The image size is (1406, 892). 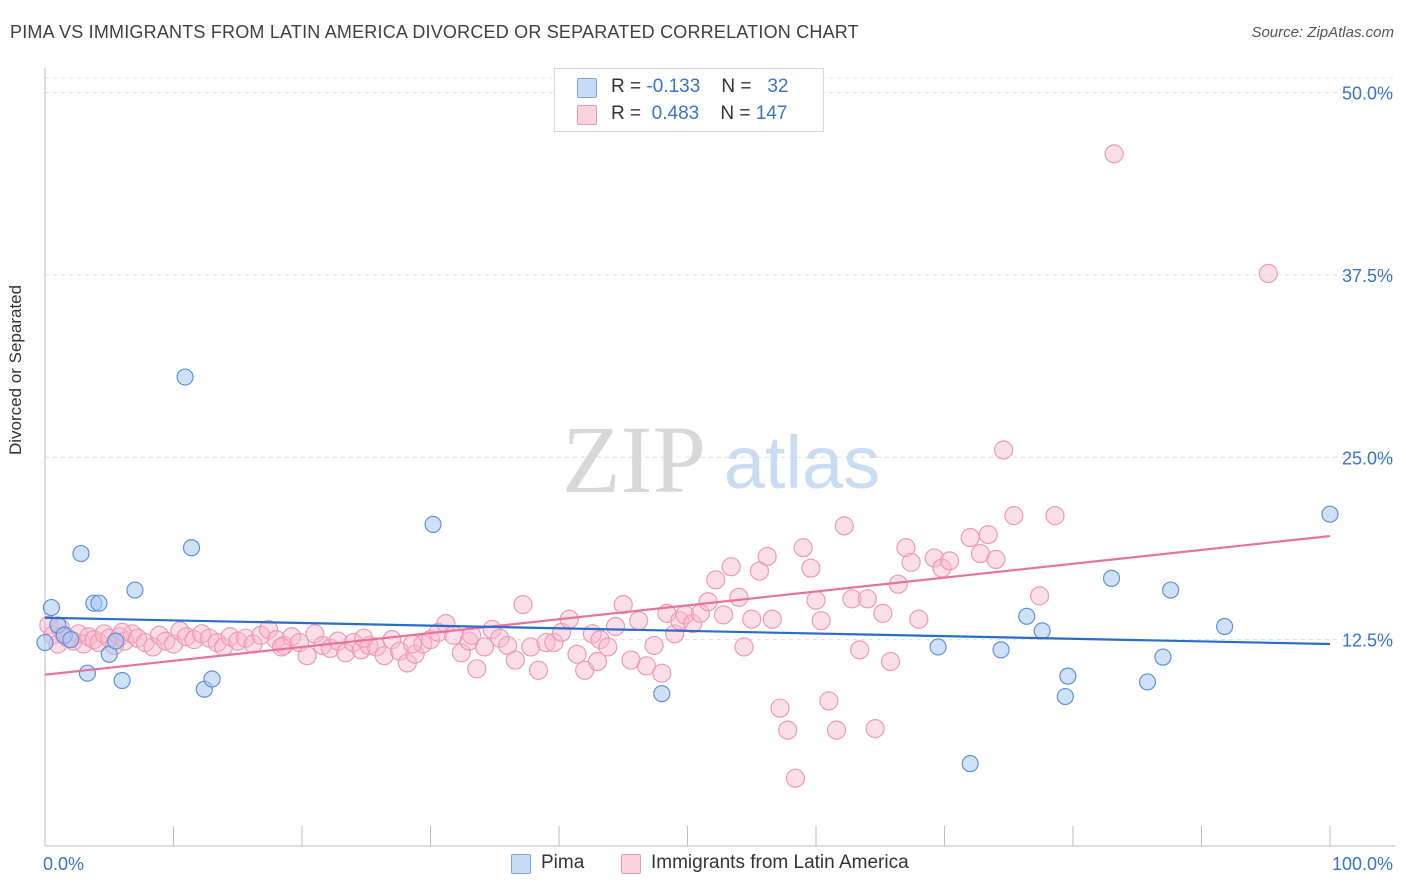 What do you see at coordinates (563, 862) in the screenshot?
I see `bottom-legend-label-pima: Pima` at bounding box center [563, 862].